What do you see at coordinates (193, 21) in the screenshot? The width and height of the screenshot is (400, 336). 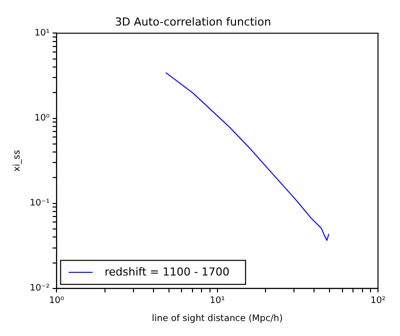 I see `chart-title: 3D Auto-correlation function` at bounding box center [193, 21].